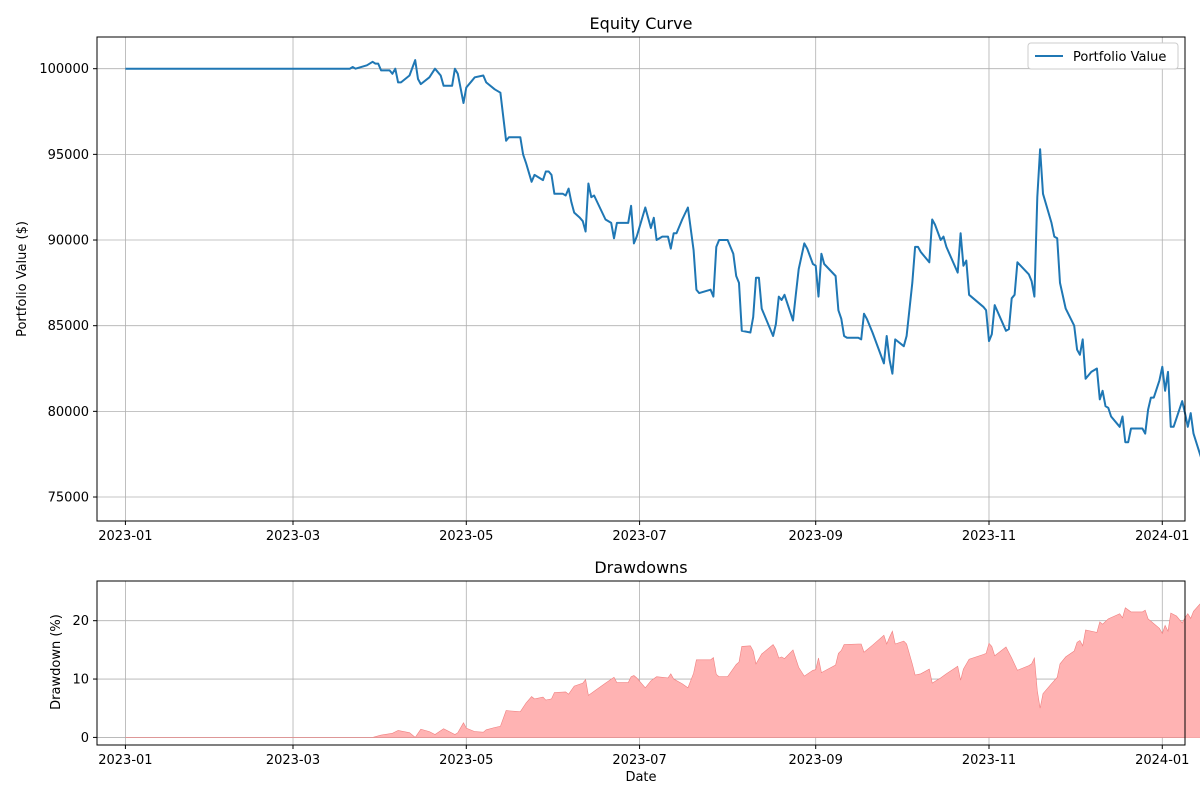 This screenshot has width=1200, height=800. Describe the element at coordinates (640, 567) in the screenshot. I see `drawdown-chart-title: Drawdowns` at that location.